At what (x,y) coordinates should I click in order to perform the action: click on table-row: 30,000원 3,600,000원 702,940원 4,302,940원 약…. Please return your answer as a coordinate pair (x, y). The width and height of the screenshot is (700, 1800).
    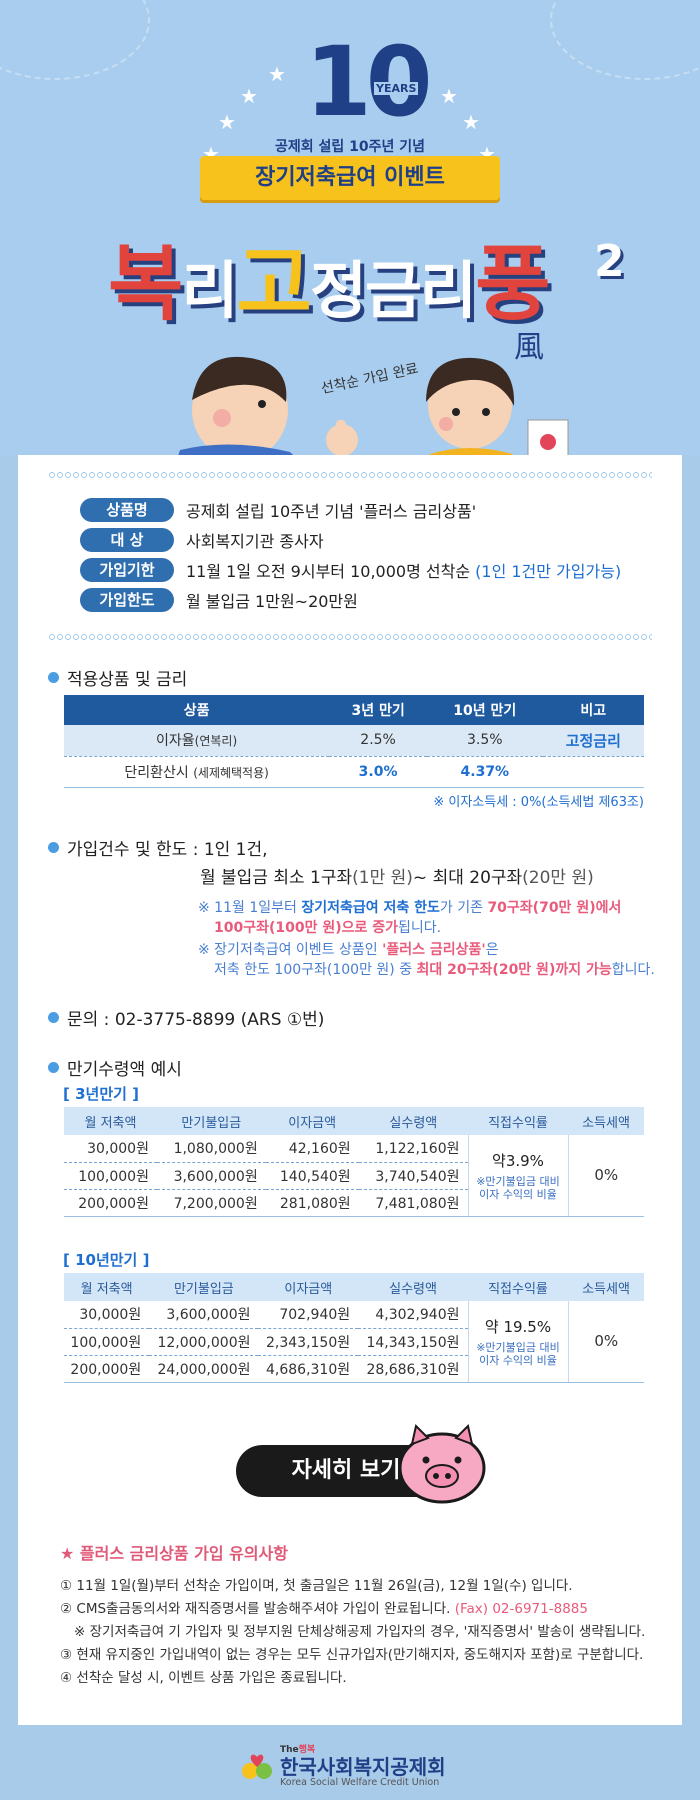
    Looking at the image, I should click on (354, 1342).